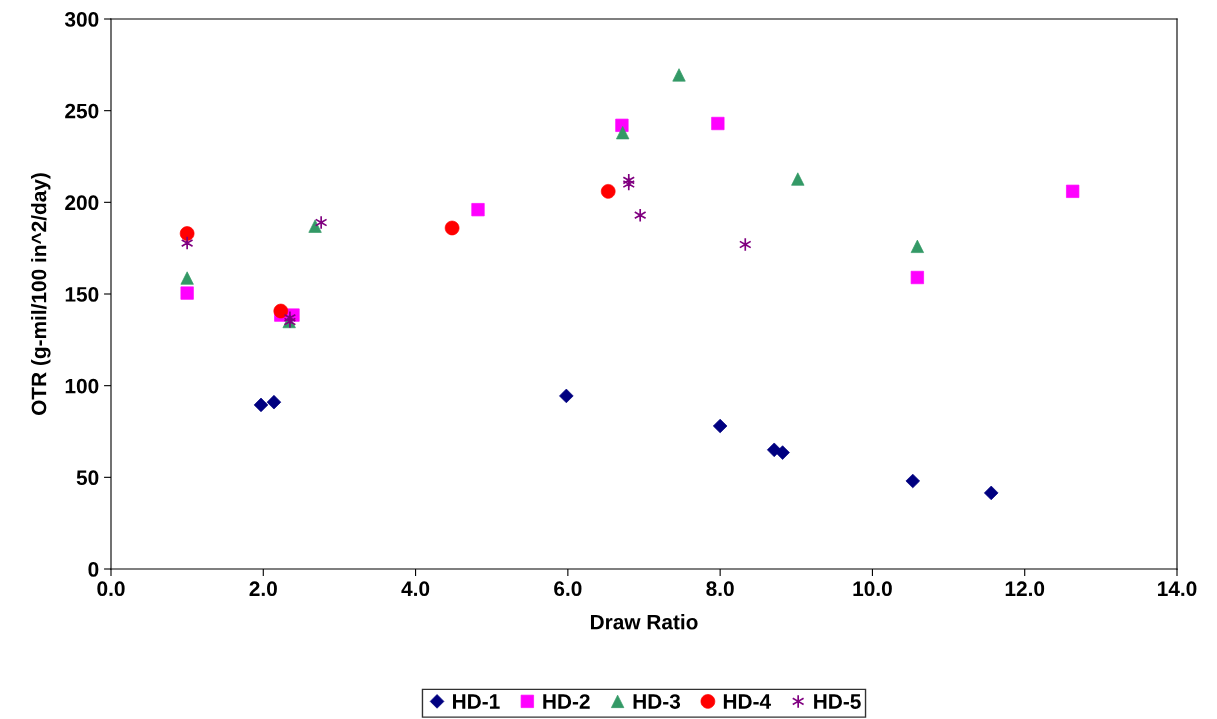  Describe the element at coordinates (93, 569) in the screenshot. I see `y-tick-label: 0` at that location.